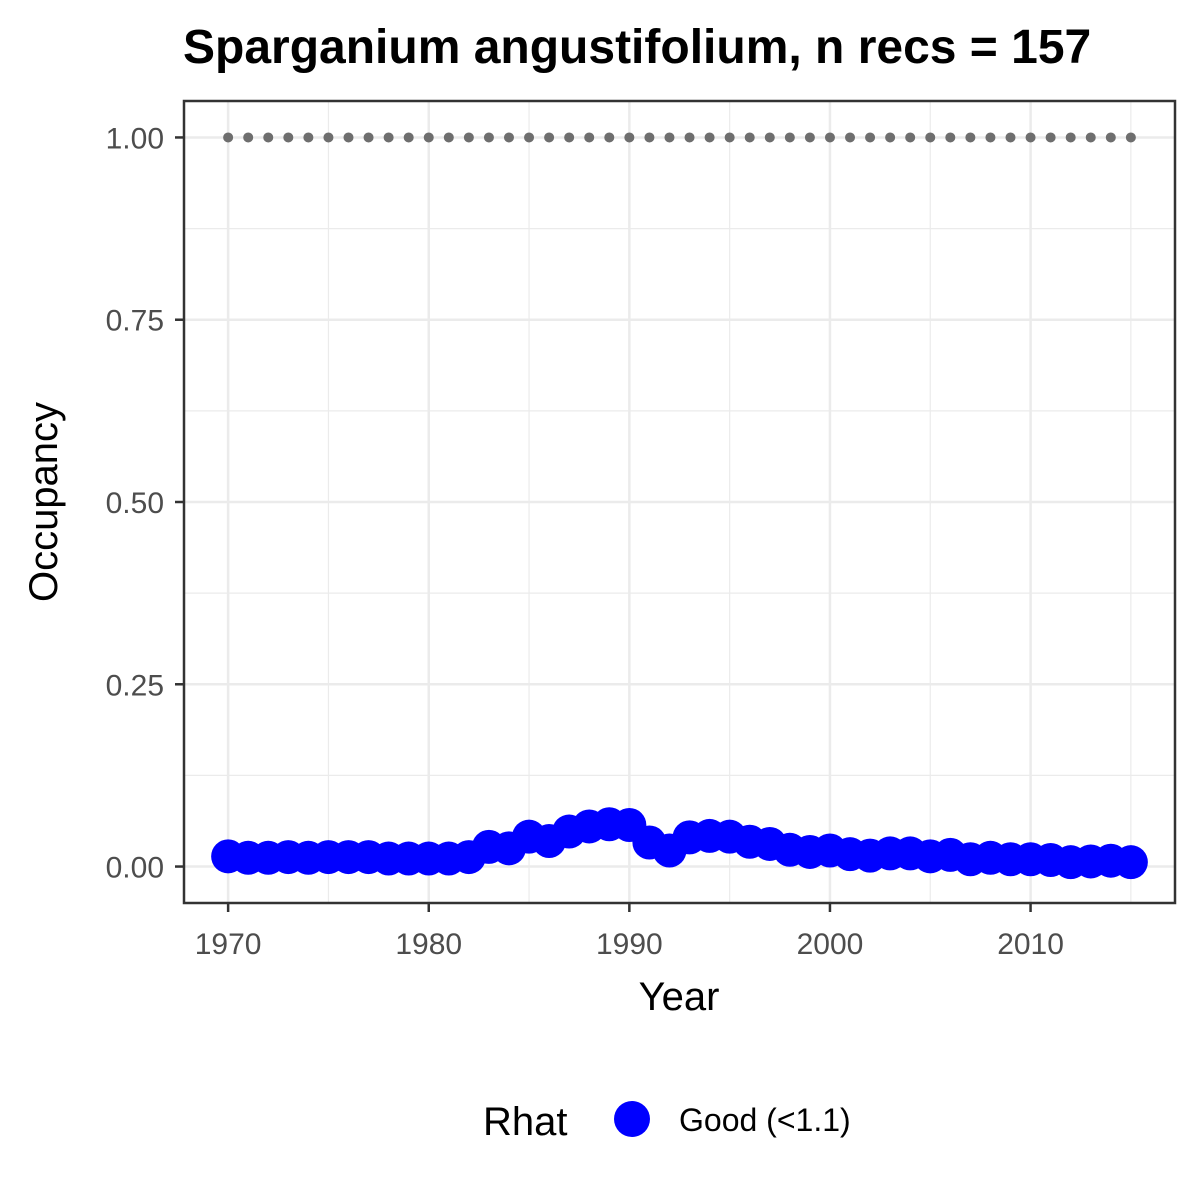 The width and height of the screenshot is (1200, 1200). I want to click on legend: Rhat Good (<1.1), so click(667, 1122).